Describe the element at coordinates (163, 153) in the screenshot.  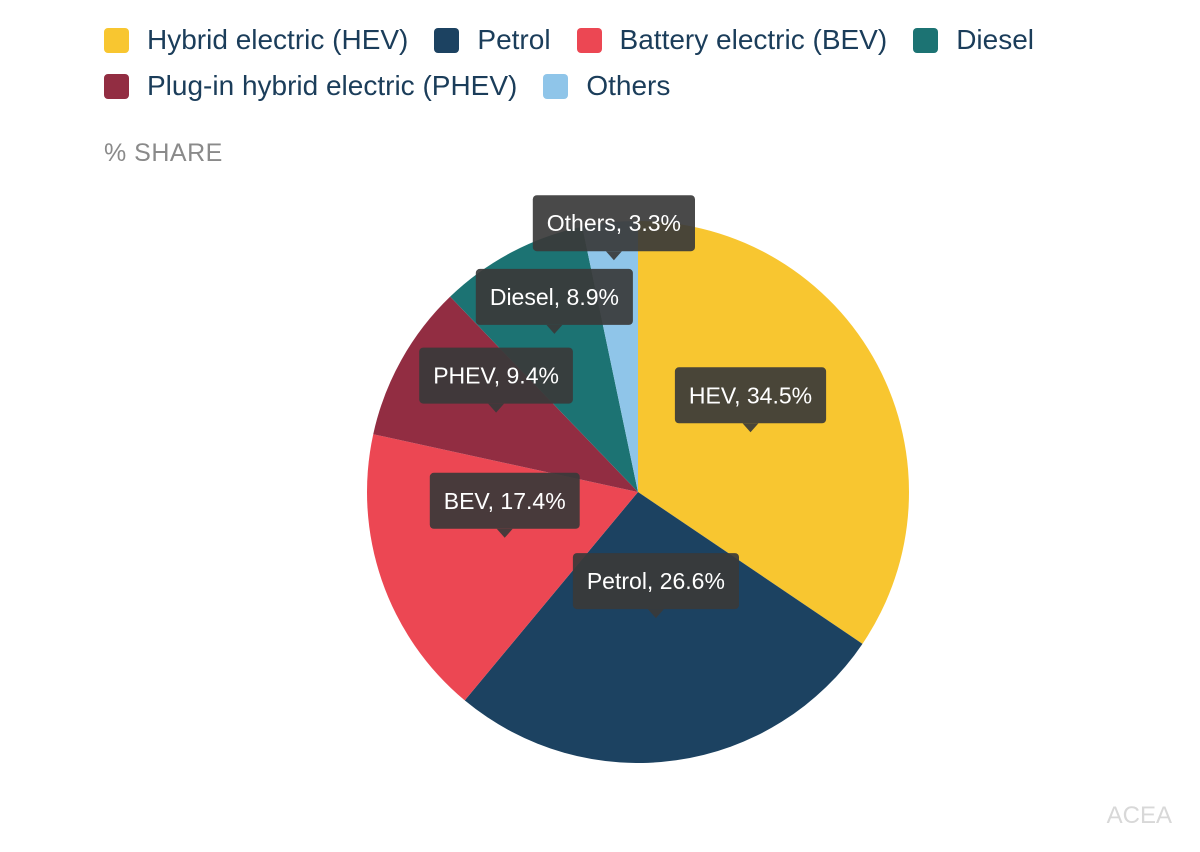
I see `unit-label: % SHARE` at that location.